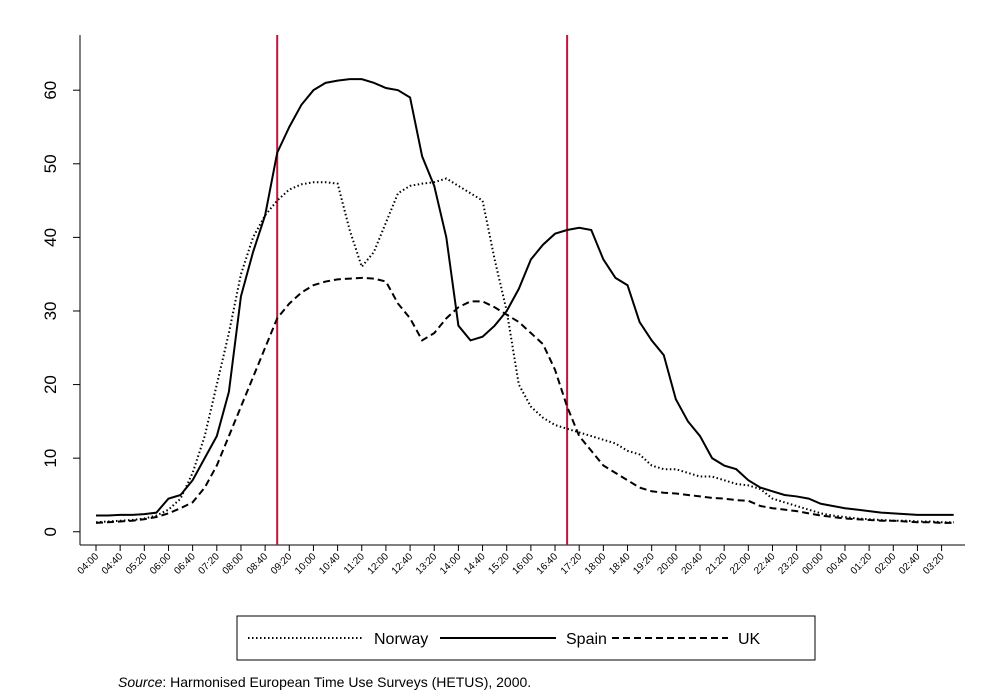 This screenshot has height=698, width=986. Describe the element at coordinates (140, 682) in the screenshot. I see `source-label: Source` at that location.